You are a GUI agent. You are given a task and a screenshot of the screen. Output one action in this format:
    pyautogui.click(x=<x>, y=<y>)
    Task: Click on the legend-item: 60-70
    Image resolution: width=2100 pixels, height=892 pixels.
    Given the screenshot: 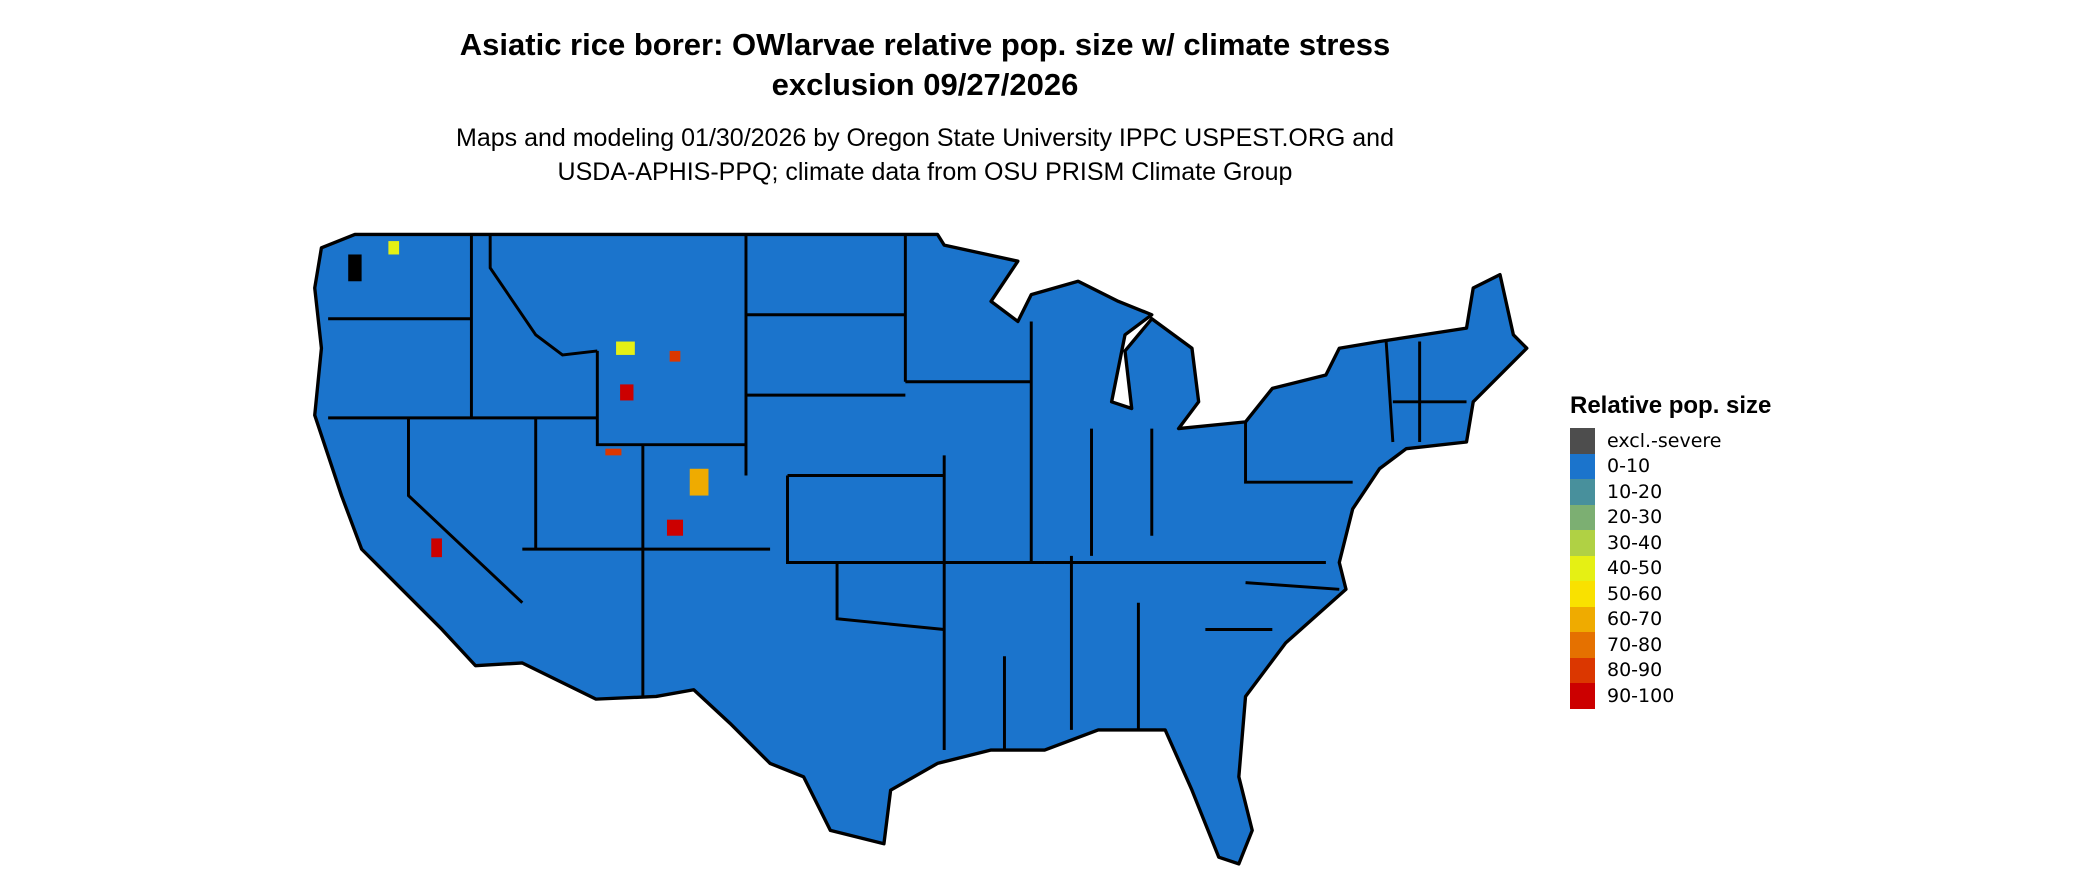 What is the action you would take?
    pyautogui.click(x=1670, y=619)
    